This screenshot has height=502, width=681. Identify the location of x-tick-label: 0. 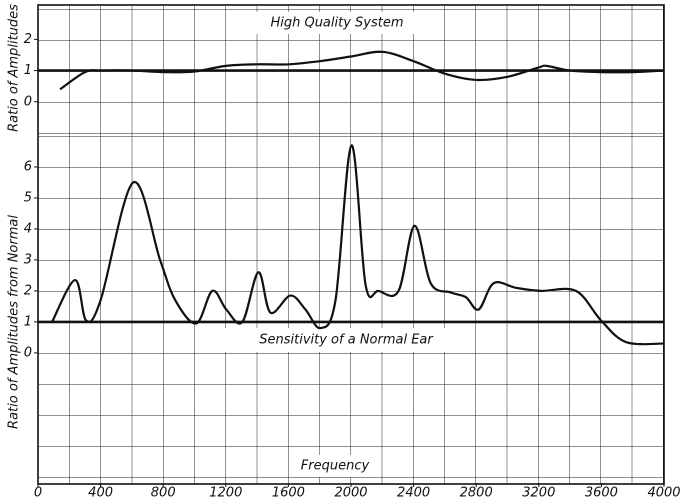
(38, 493).